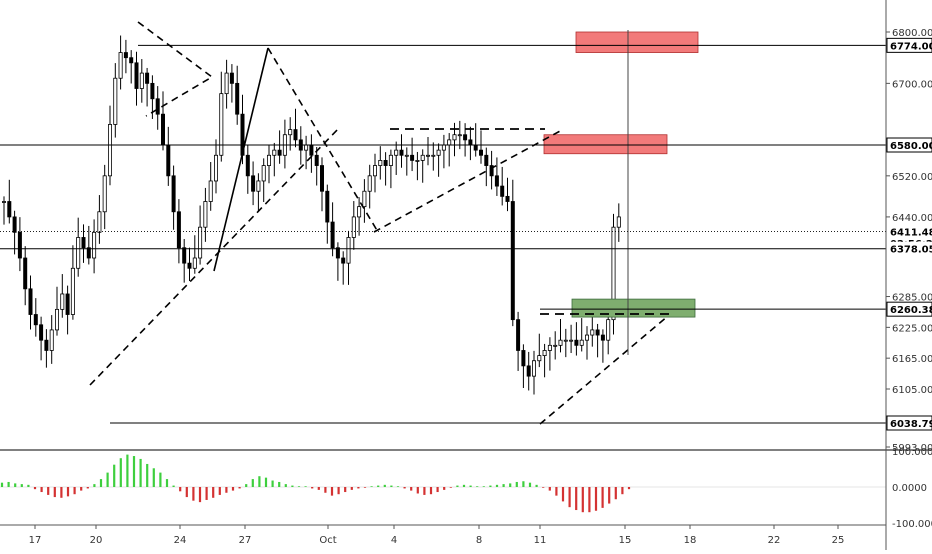  What do you see at coordinates (912, 448) in the screenshot?
I see `price-tick-label: 5993.00` at bounding box center [912, 448].